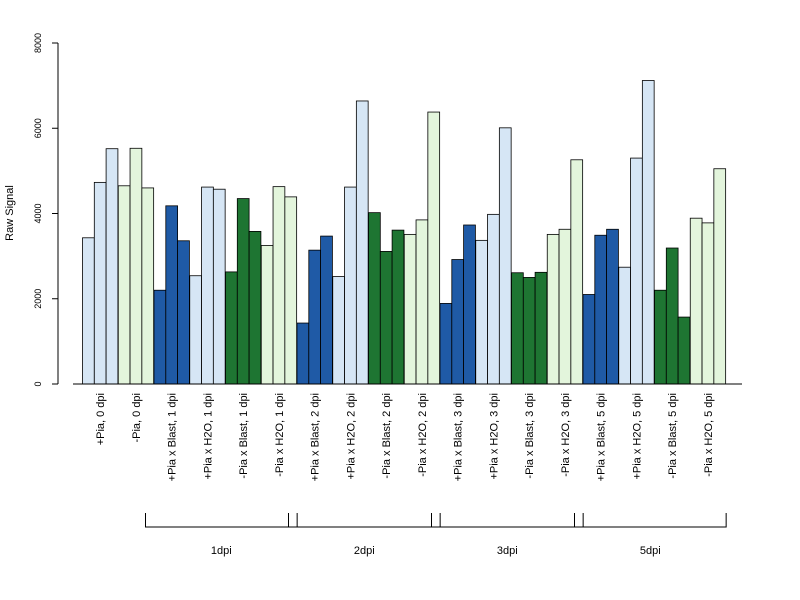 Image resolution: width=800 pixels, height=600 pixels. Describe the element at coordinates (566, 435) in the screenshot. I see `category-label: -Pia x H2O, 3 dpi` at that location.